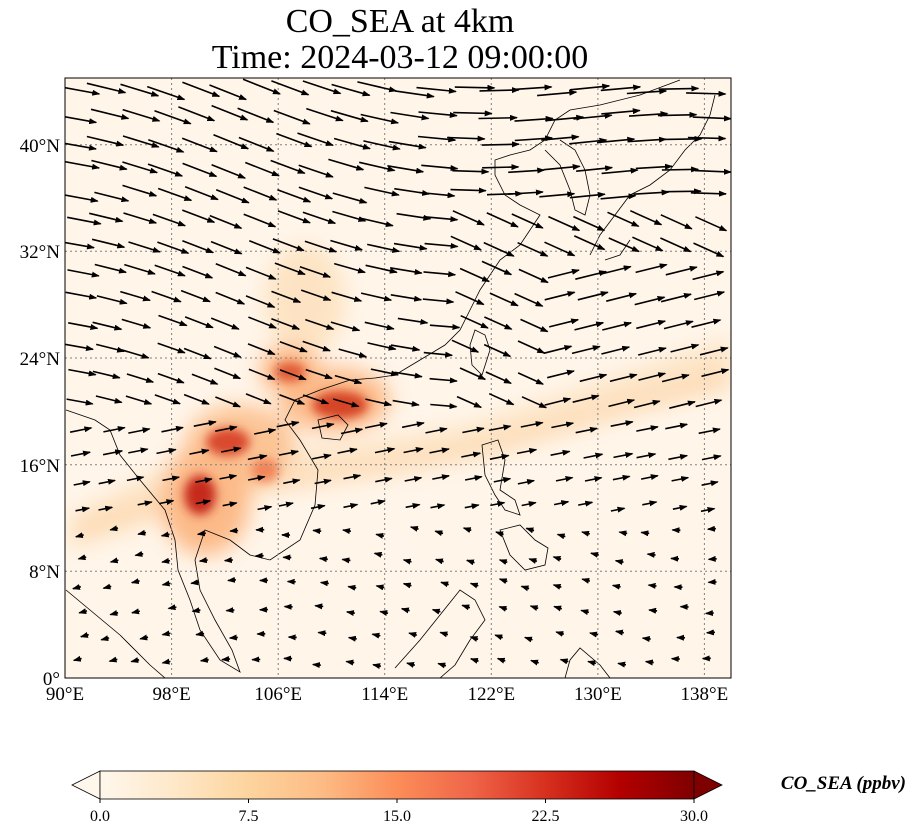  I want to click on colorbar-tick-label: 22.5, so click(546, 816).